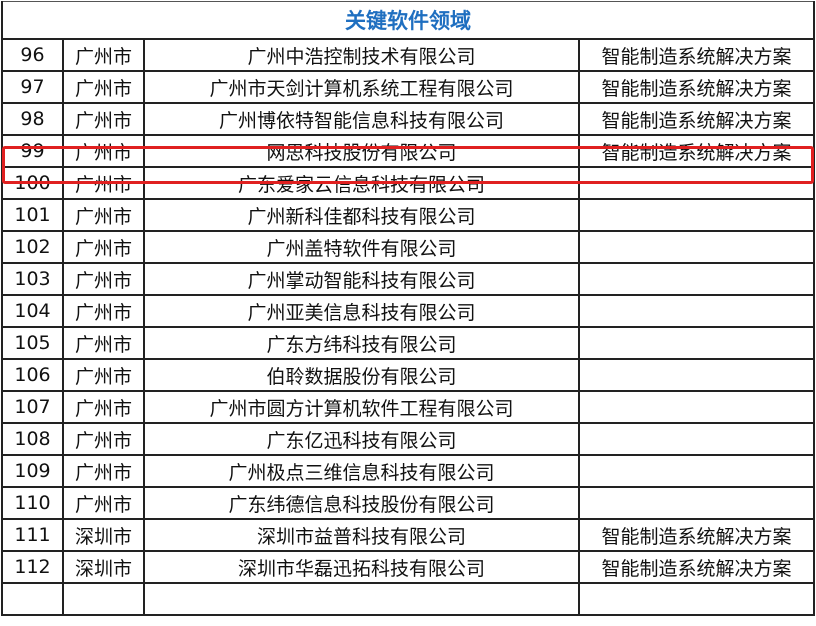 This screenshot has width=816, height=626. What do you see at coordinates (32, 183) in the screenshot?
I see `cell-no: 100` at bounding box center [32, 183].